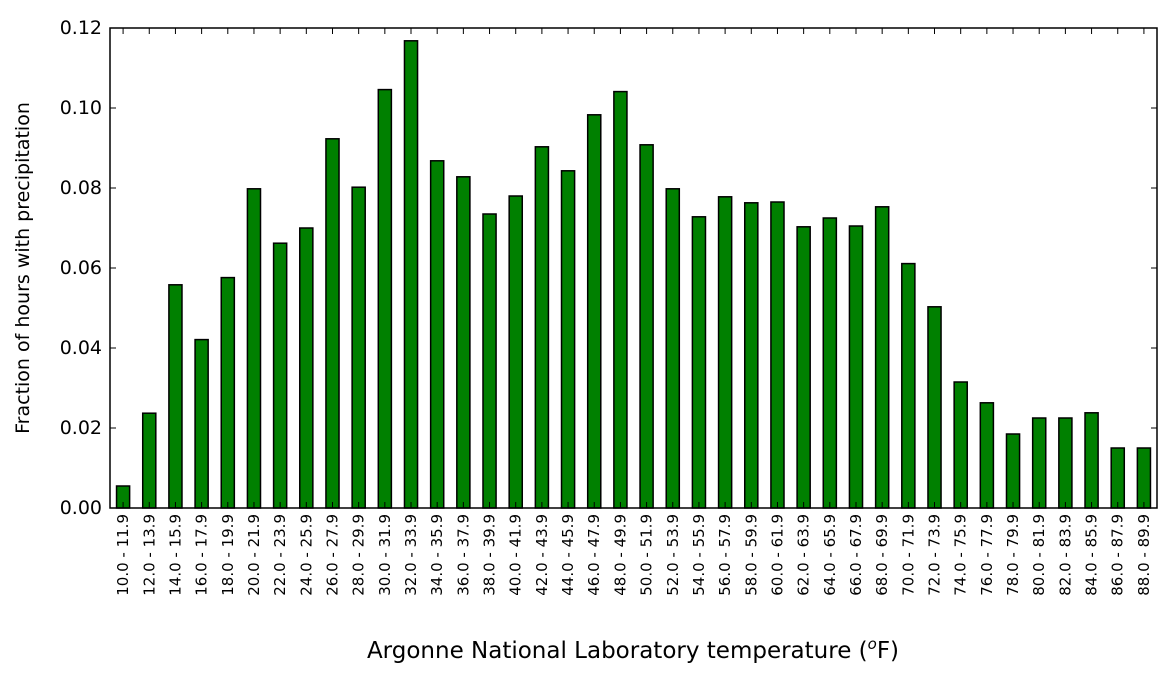  I want to click on x-tick-label: 56.0 - 57.9, so click(725, 555).